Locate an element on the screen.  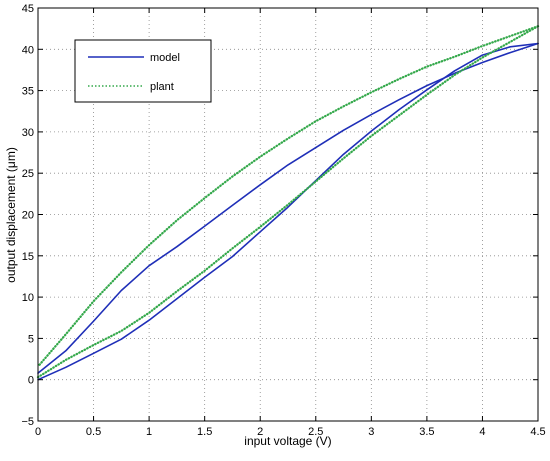
x-axis-label: input voltage (V) is located at coordinates (287, 441).